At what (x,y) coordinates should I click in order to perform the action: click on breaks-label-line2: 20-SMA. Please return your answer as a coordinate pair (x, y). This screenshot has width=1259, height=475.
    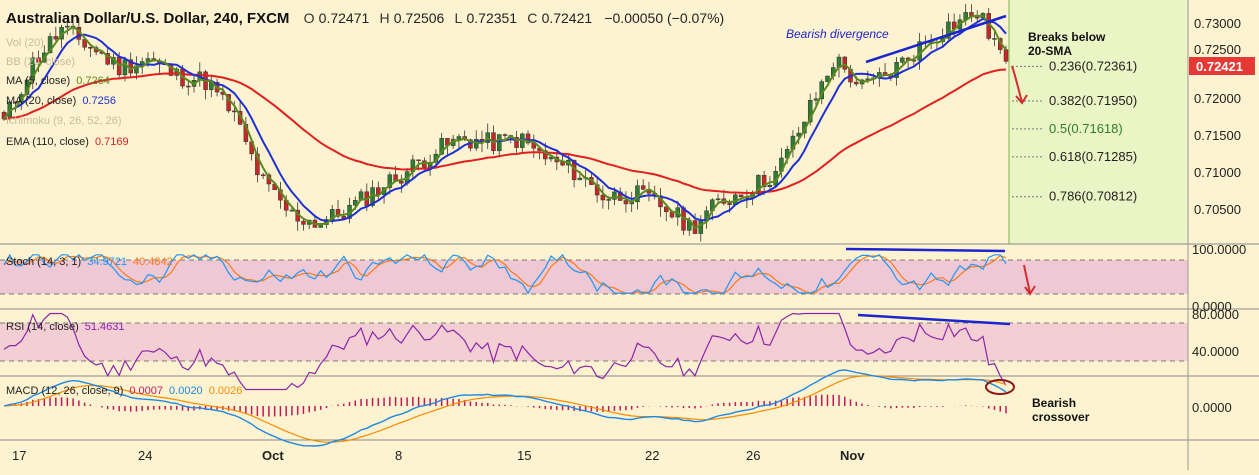
    Looking at the image, I should click on (1050, 51).